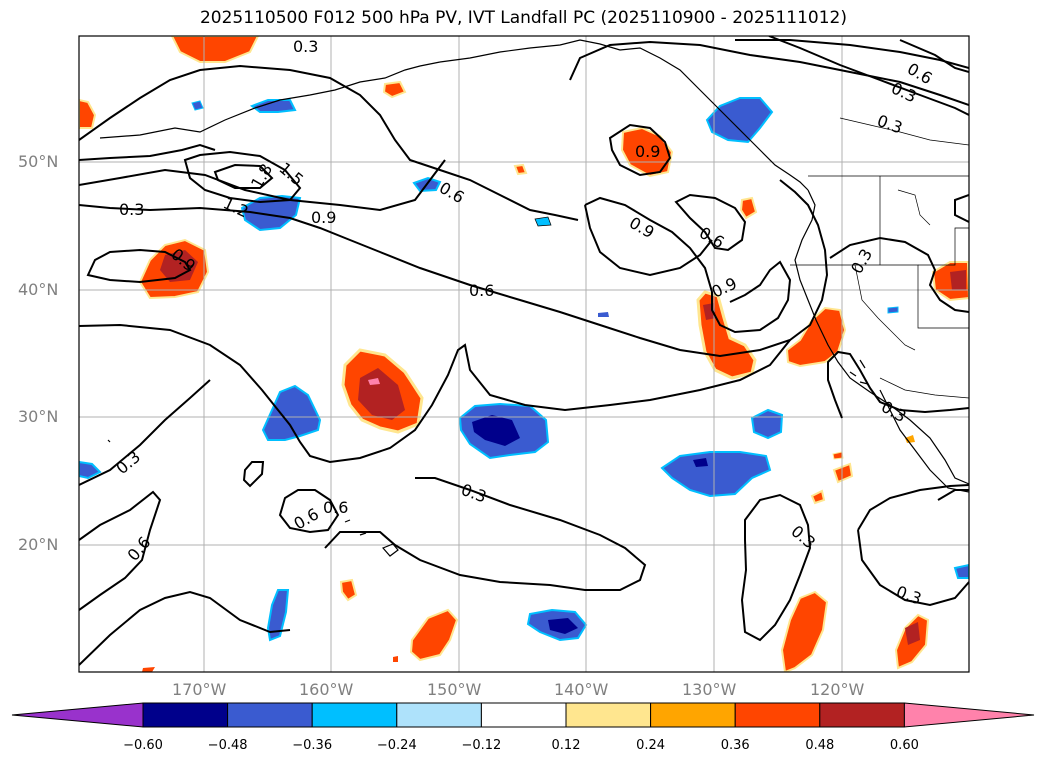 Image resolution: width=1047 pixels, height=765 pixels. I want to click on colorbar, so click(523, 715).